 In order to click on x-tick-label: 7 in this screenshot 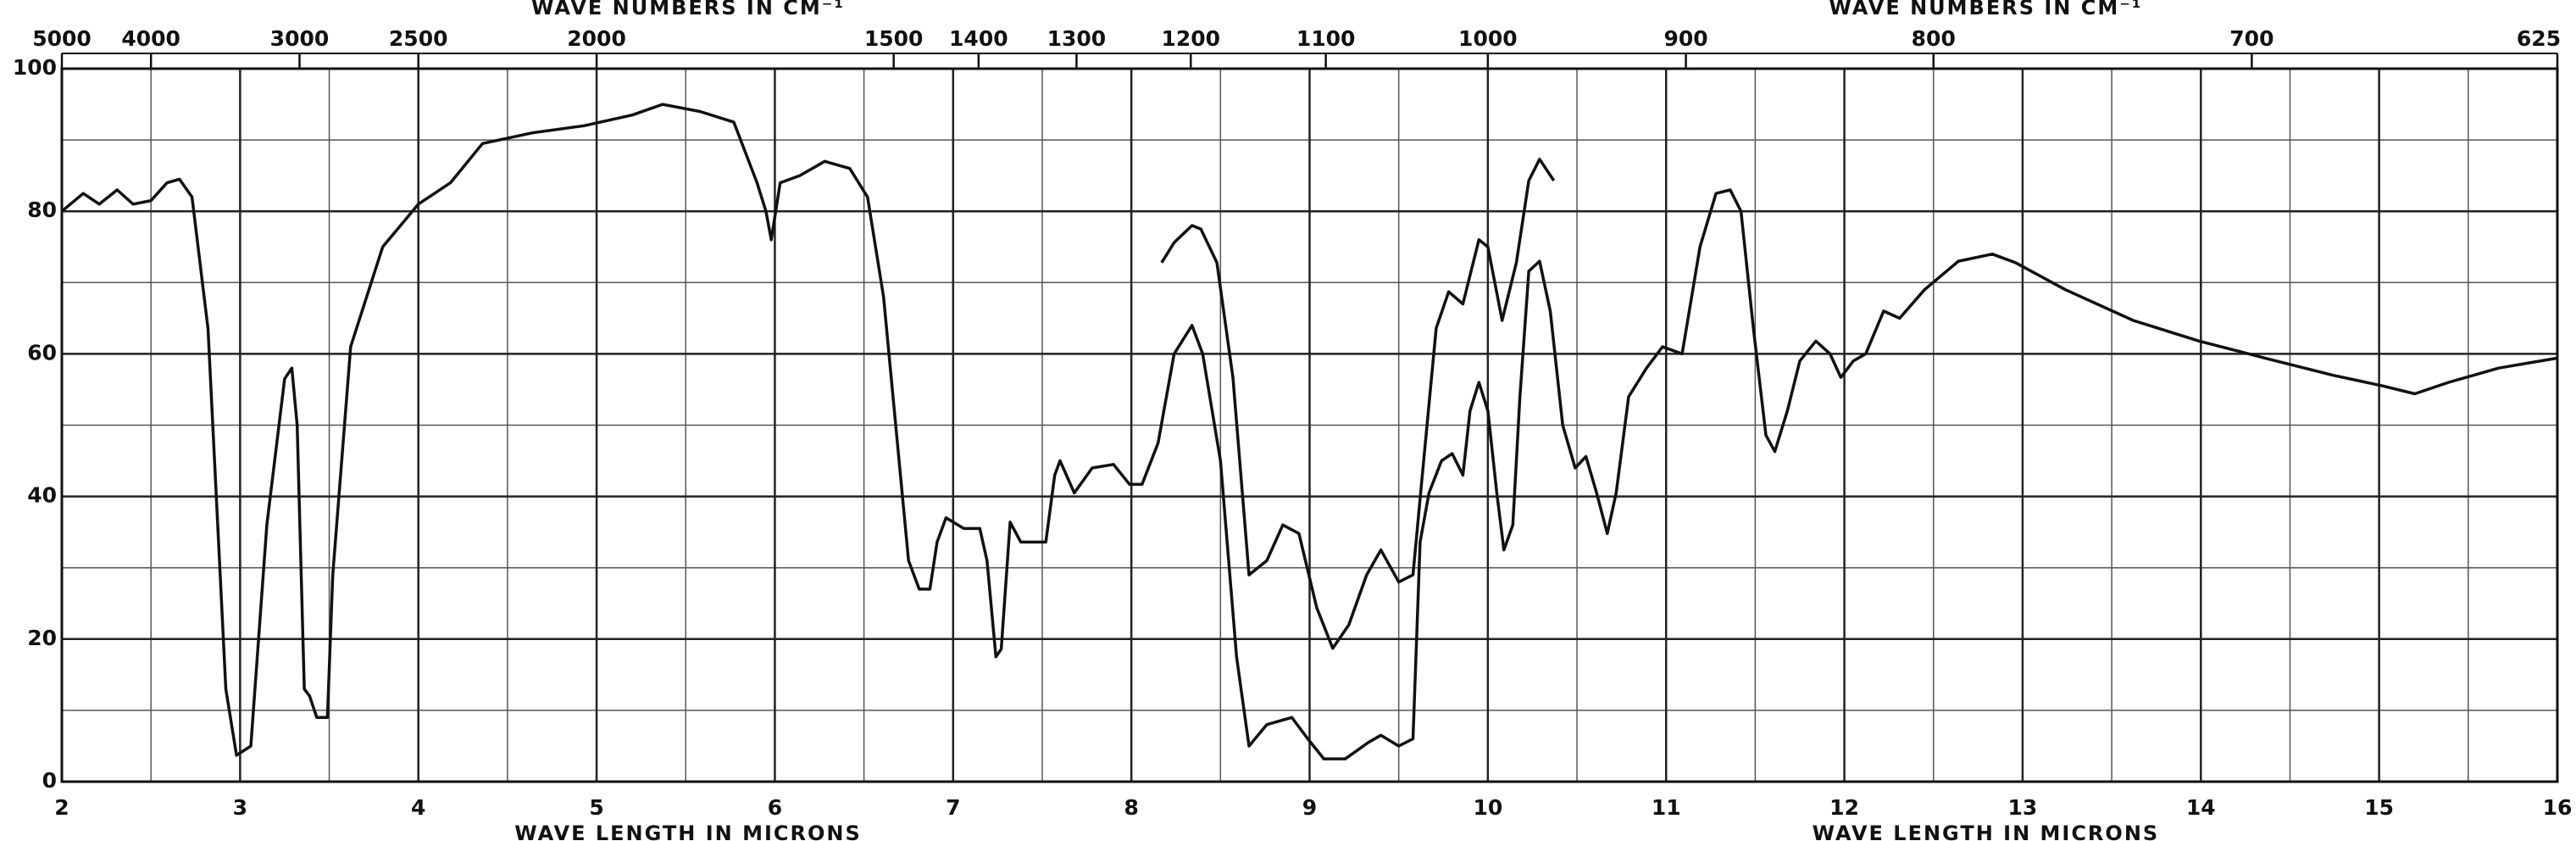, I will do `click(953, 807)`.